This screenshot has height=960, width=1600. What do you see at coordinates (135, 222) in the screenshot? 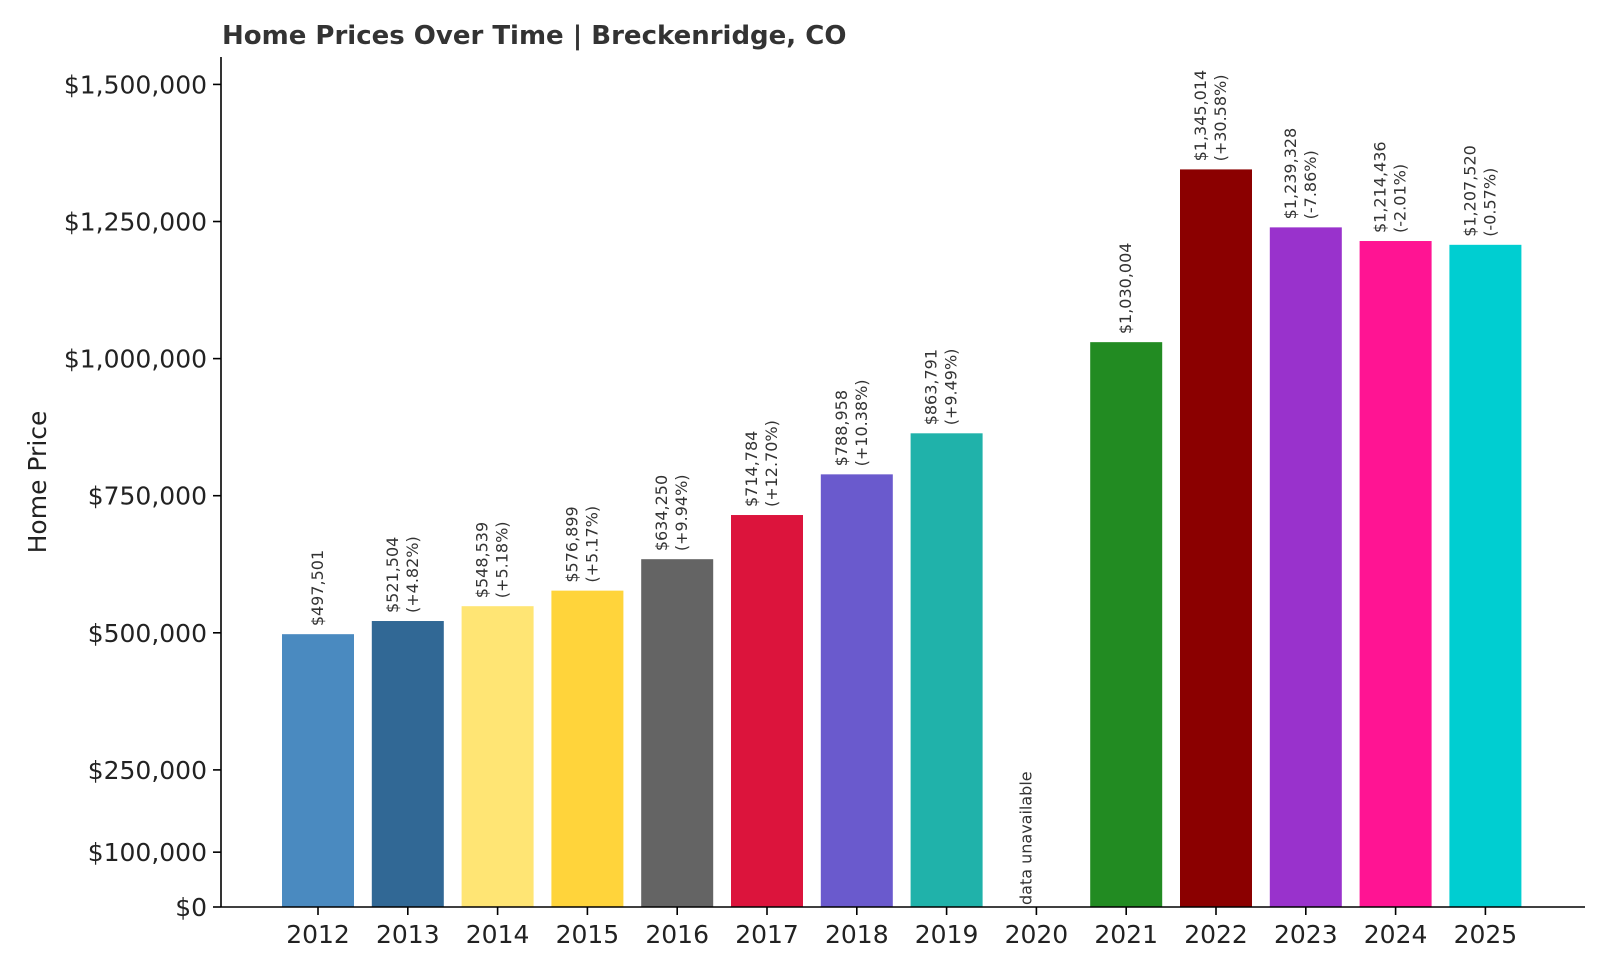
I see `y-tick-label: $1,250,000` at bounding box center [135, 222].